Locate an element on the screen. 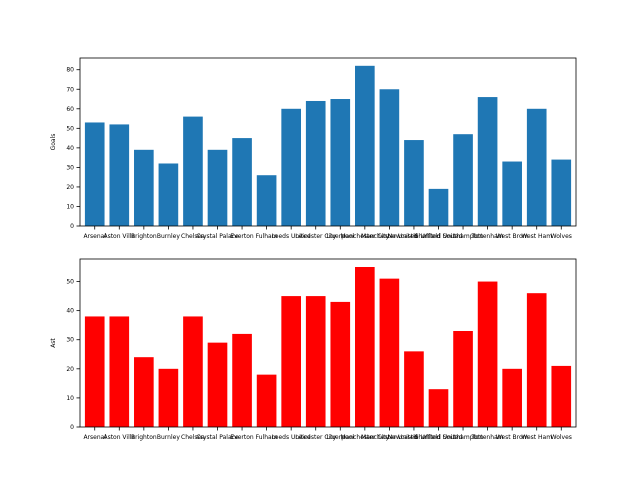  goals-x-tick-label: Burnley is located at coordinates (168, 236).